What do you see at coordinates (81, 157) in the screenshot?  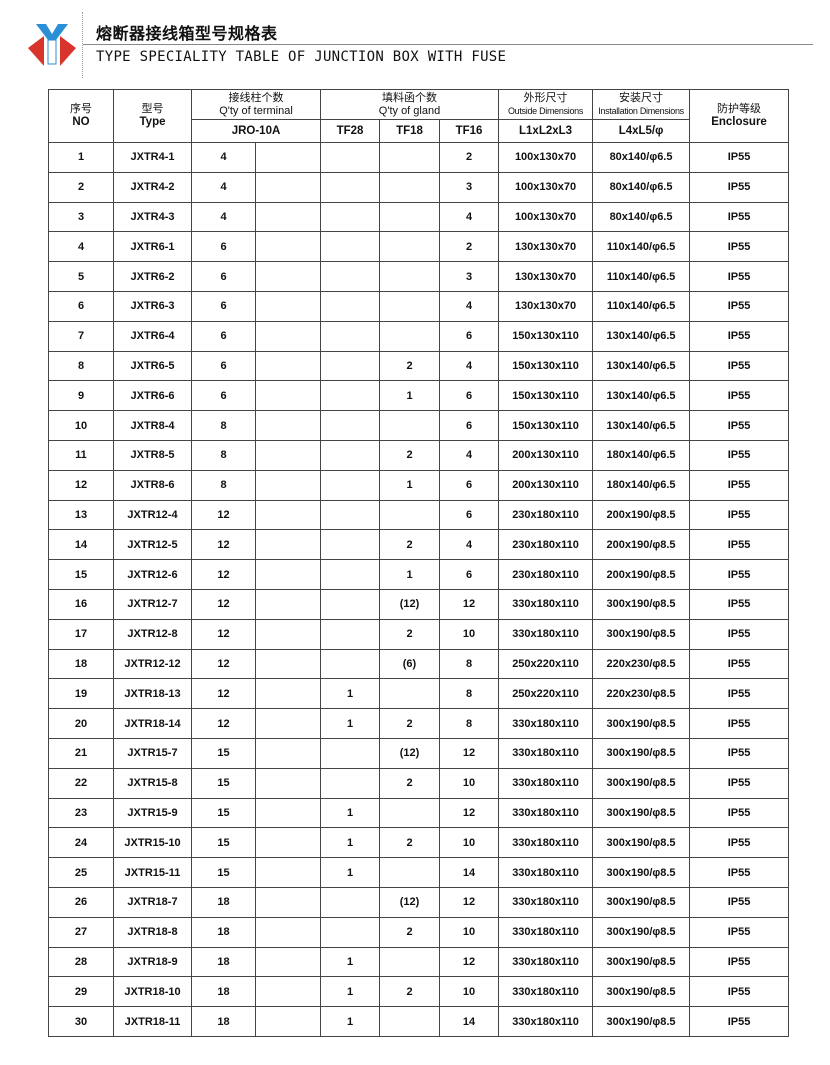 I see `cell-no: 1` at bounding box center [81, 157].